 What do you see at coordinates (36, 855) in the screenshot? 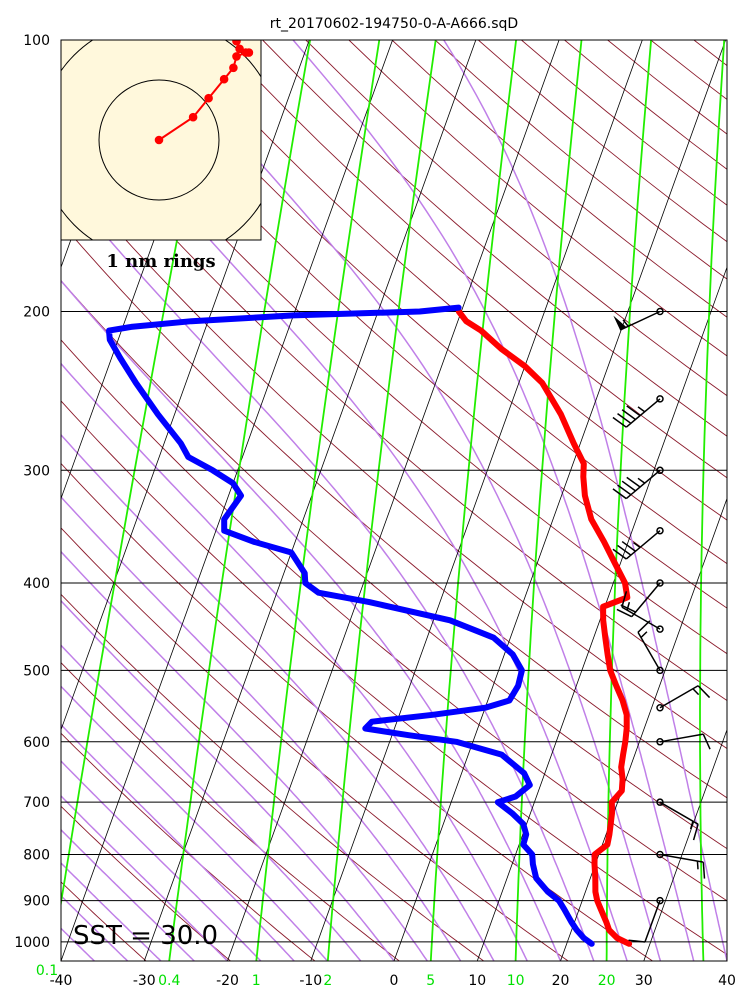
I see `pressure-tick-label: 800` at bounding box center [36, 855].